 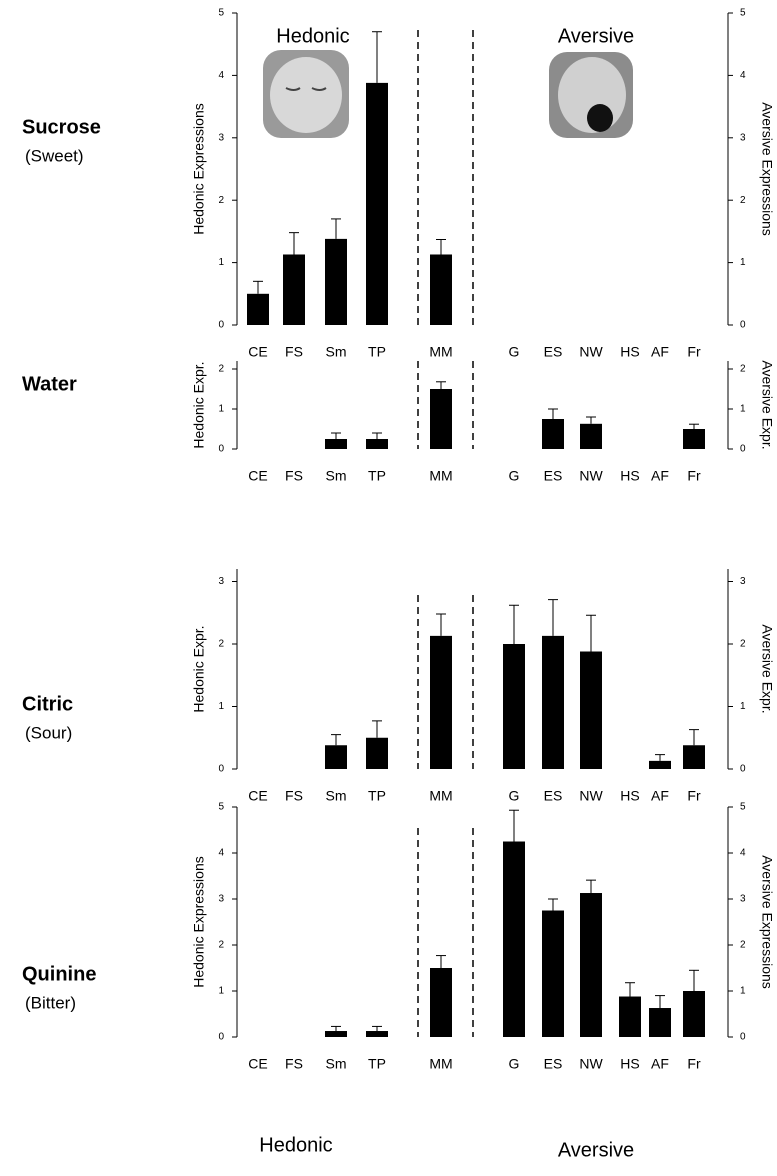 What do you see at coordinates (48, 732) in the screenshot?
I see `row-subtitle: (Sour)` at bounding box center [48, 732].